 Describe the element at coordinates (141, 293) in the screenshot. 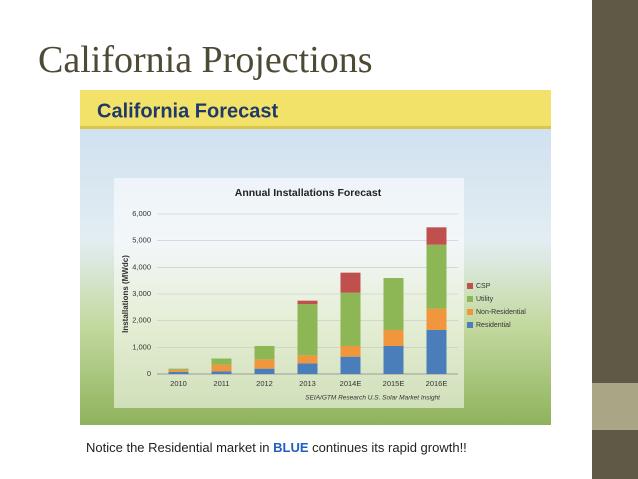

I see `y-tick-label: 3,000` at that location.